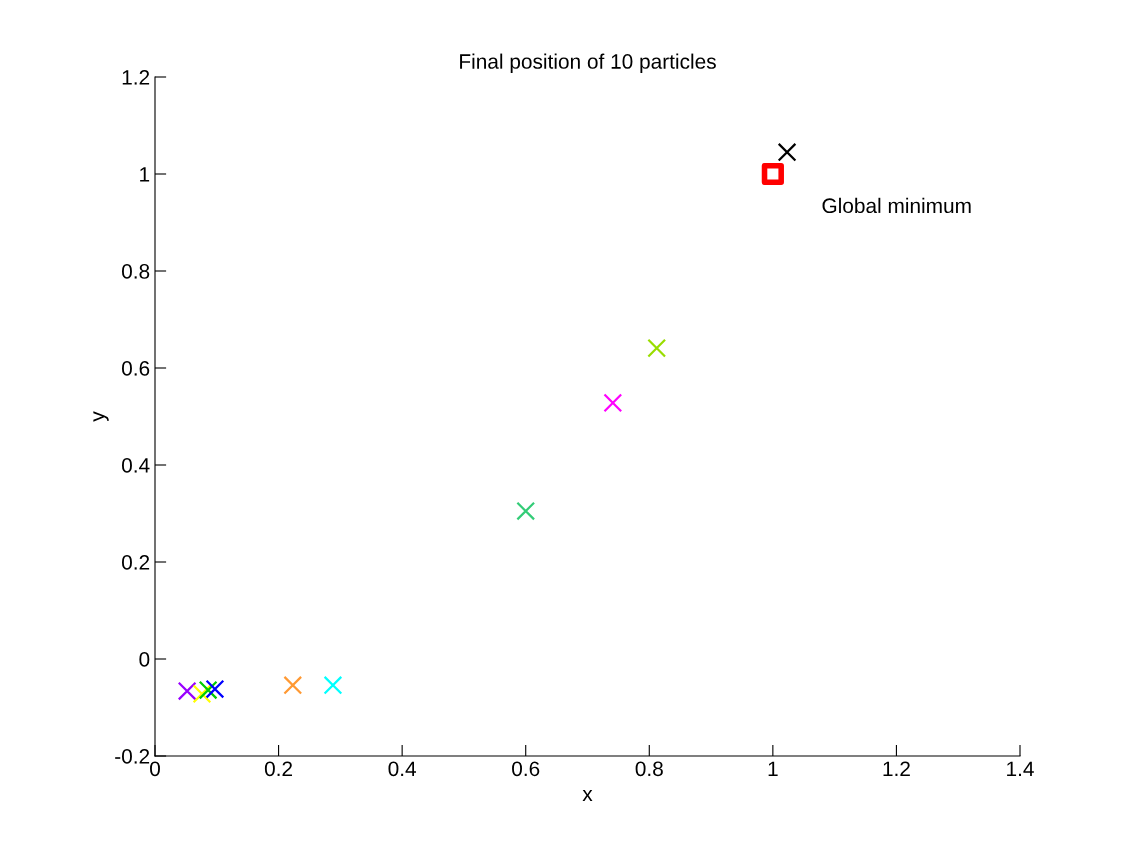  What do you see at coordinates (526, 769) in the screenshot?
I see `x-tick-label: 0.6` at bounding box center [526, 769].